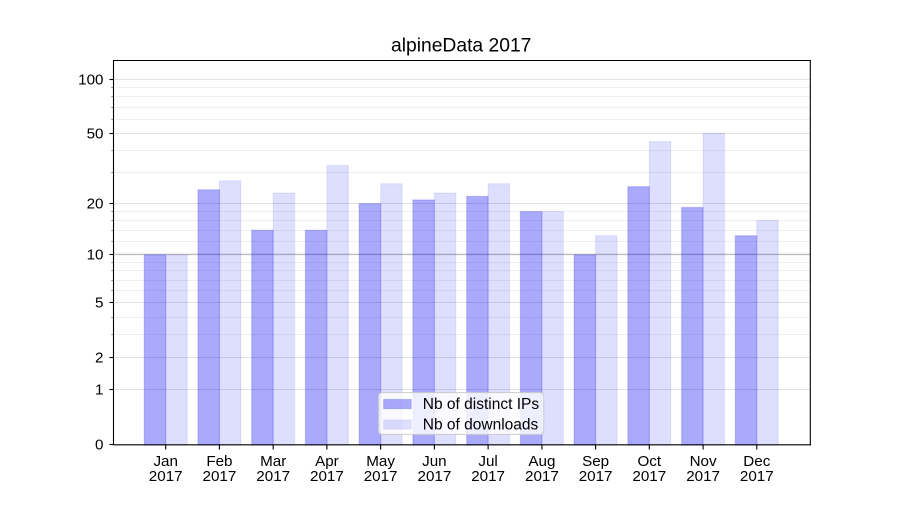 This screenshot has height=505, width=900. Describe the element at coordinates (99, 445) in the screenshot. I see `svg-text: 0` at that location.